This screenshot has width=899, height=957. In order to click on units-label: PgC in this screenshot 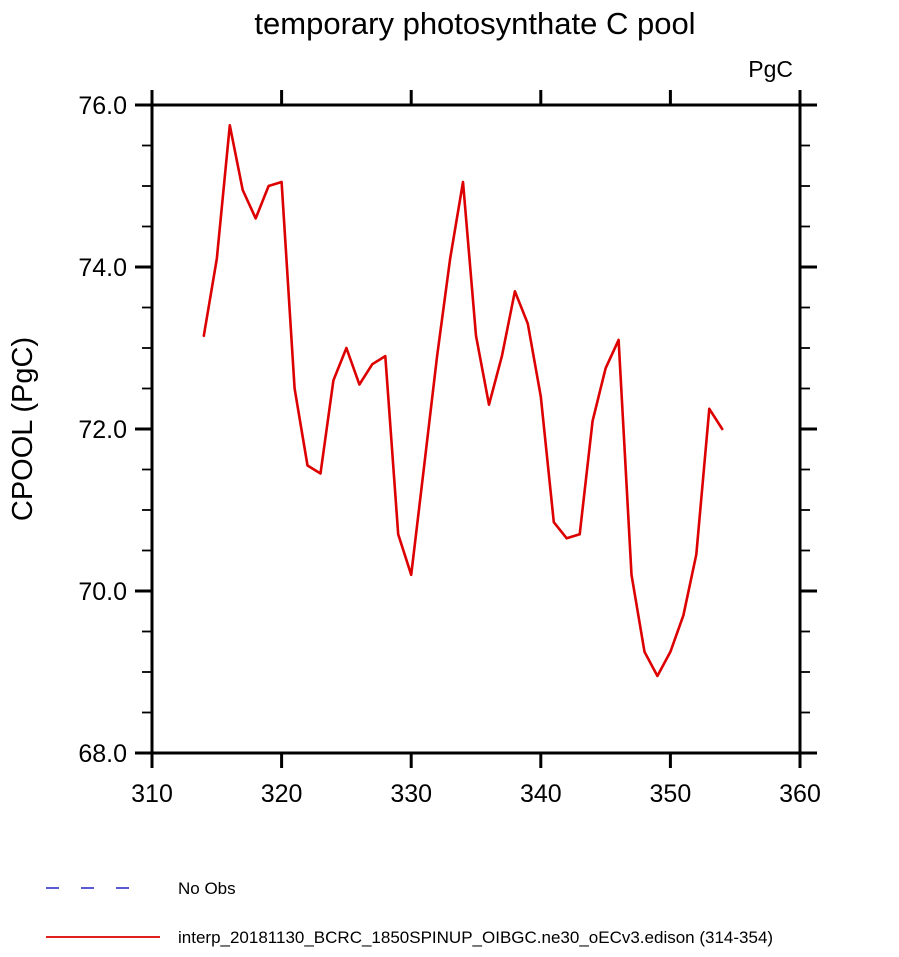, I will do `click(770, 69)`.